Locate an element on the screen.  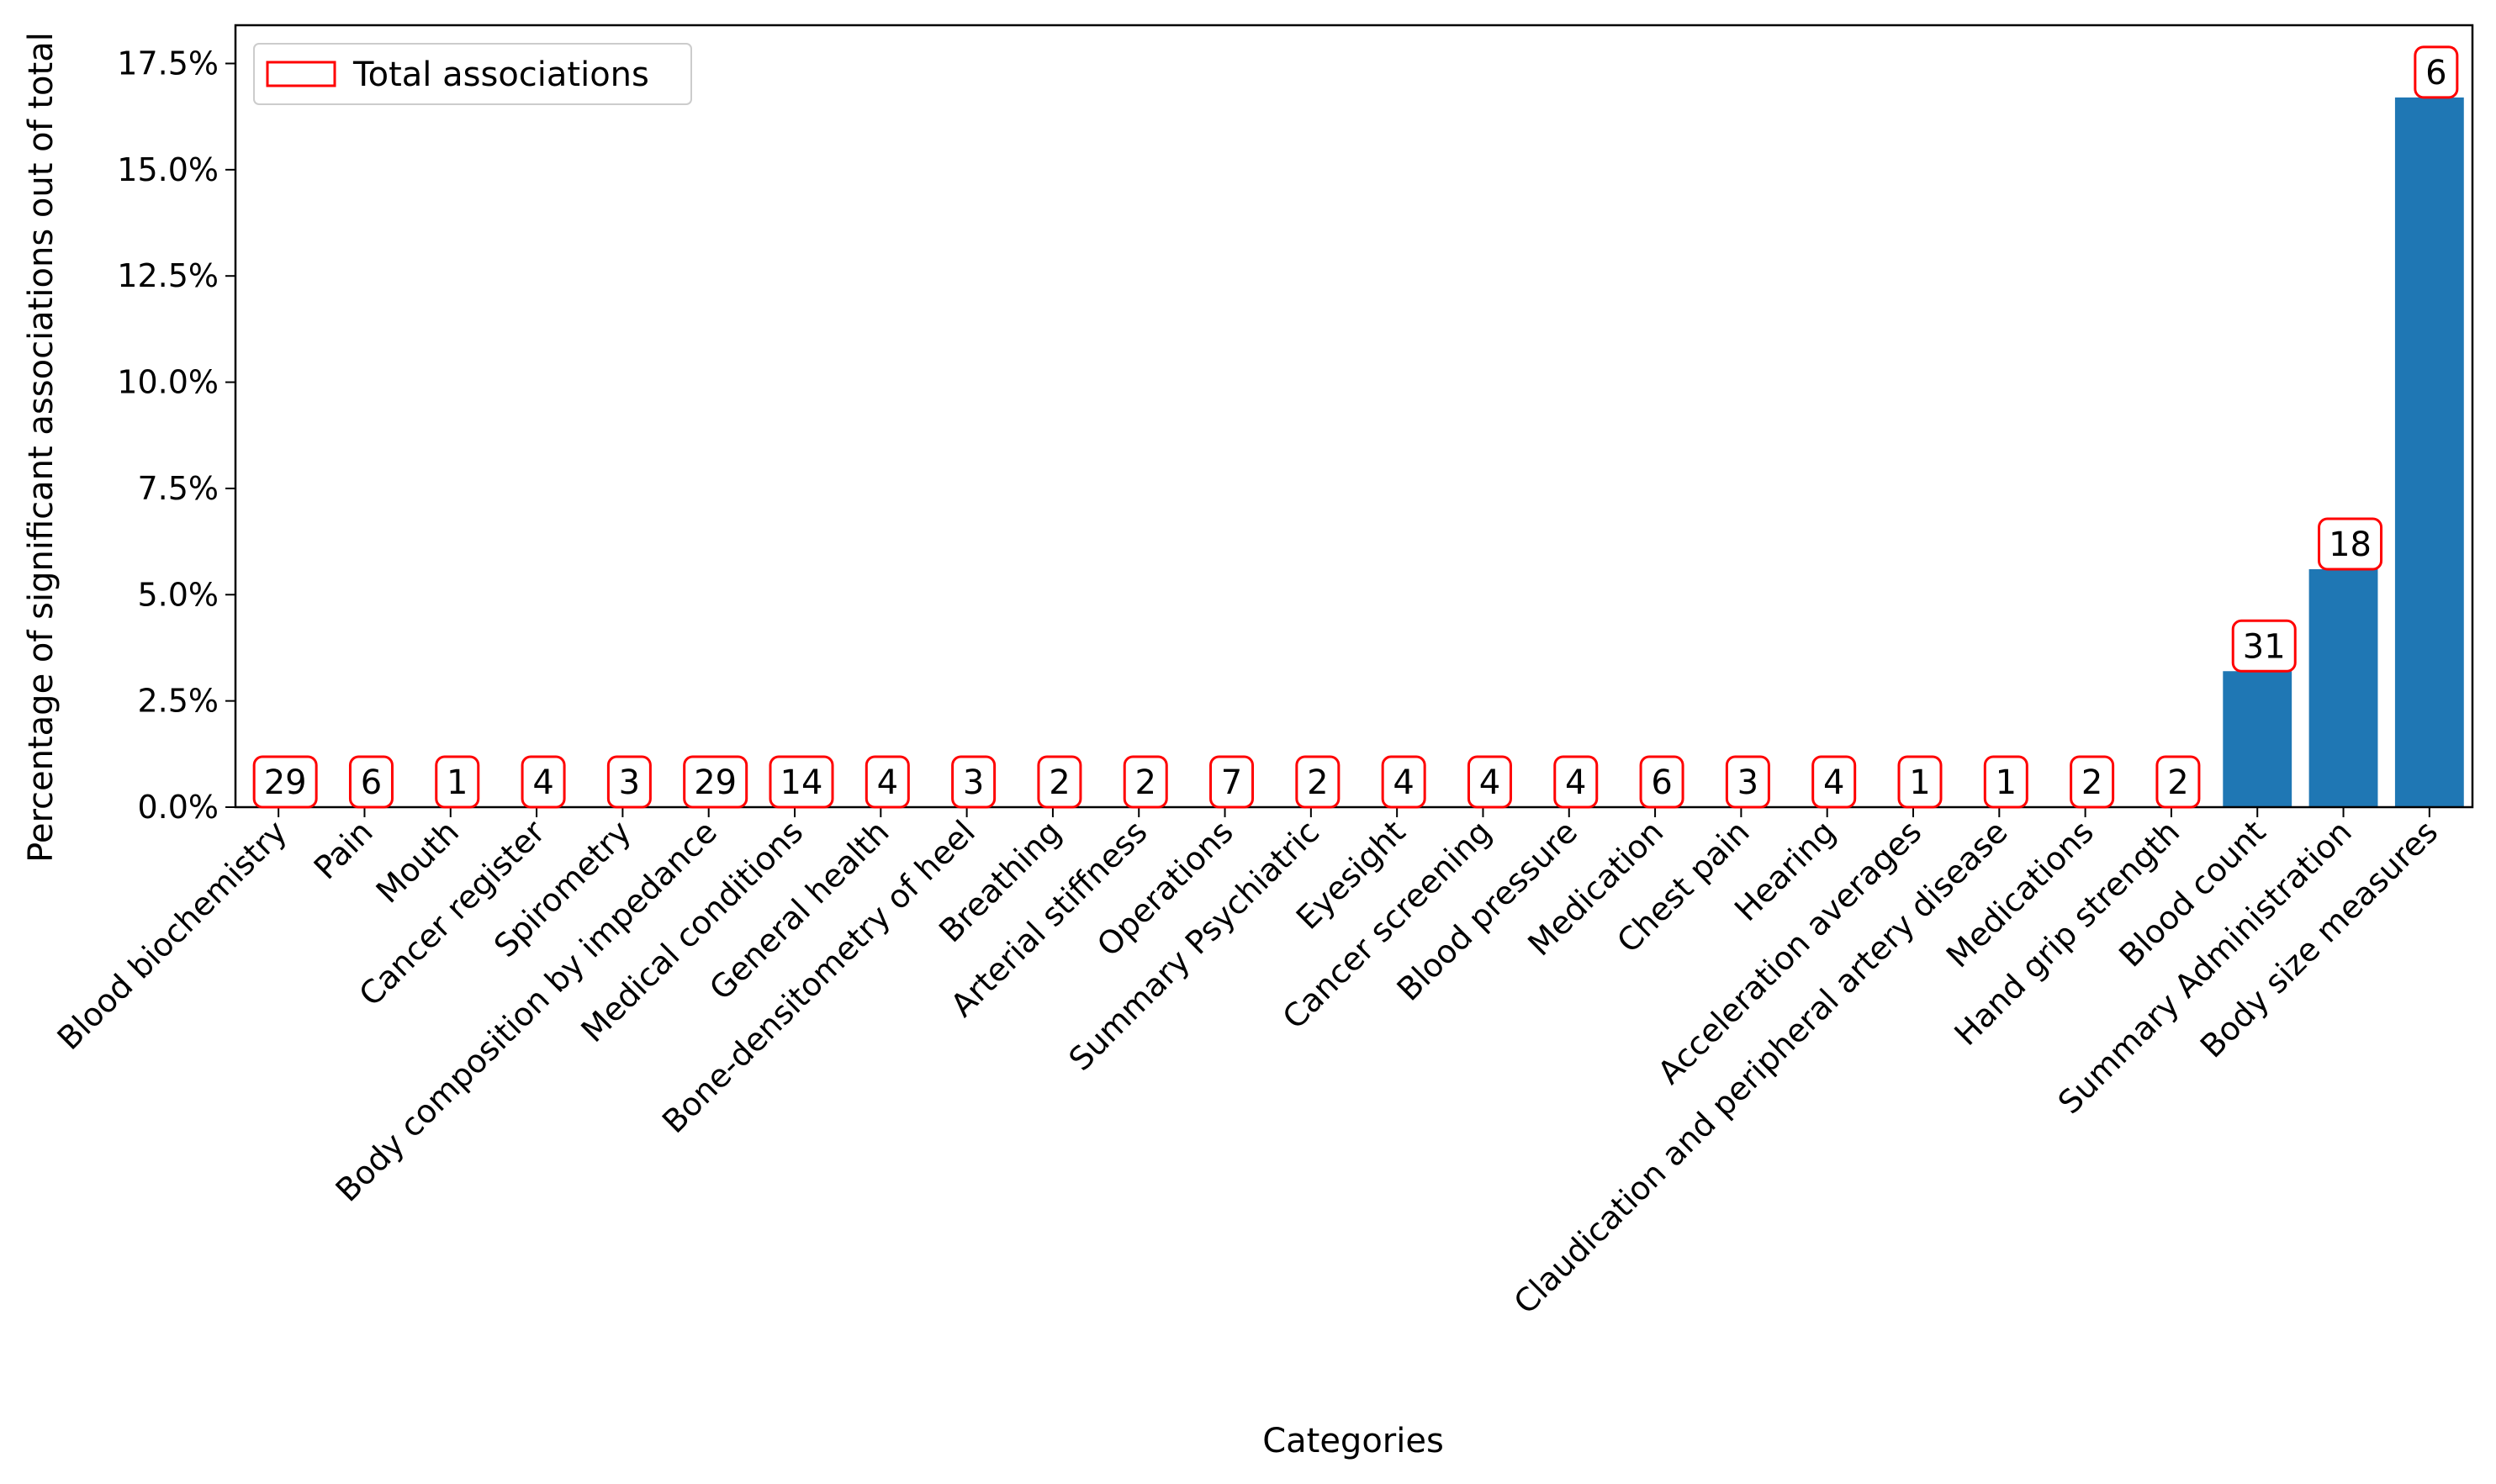
legend-frame is located at coordinates (472, 74).